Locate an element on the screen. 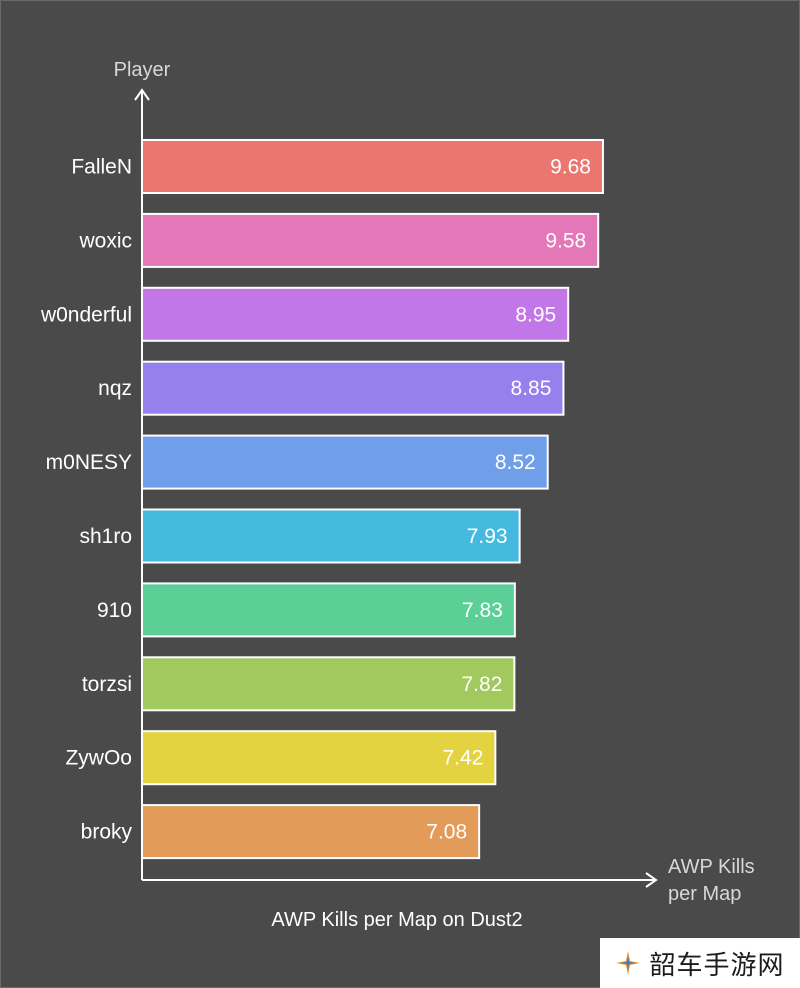 The image size is (800, 988). value-label: 9.68 is located at coordinates (570, 167).